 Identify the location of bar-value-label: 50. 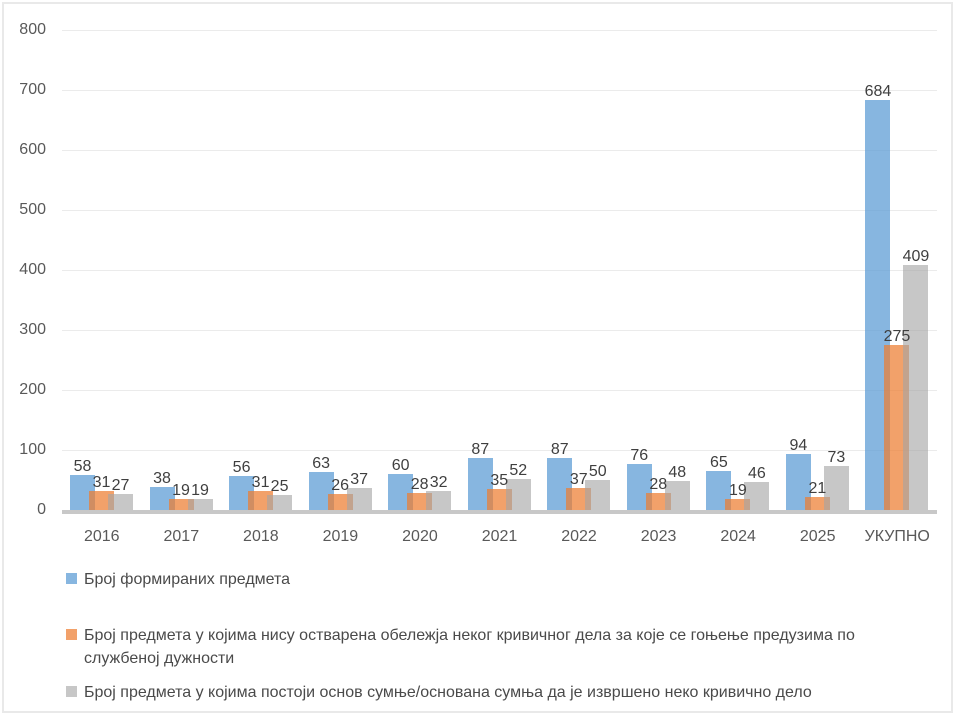
(597, 471).